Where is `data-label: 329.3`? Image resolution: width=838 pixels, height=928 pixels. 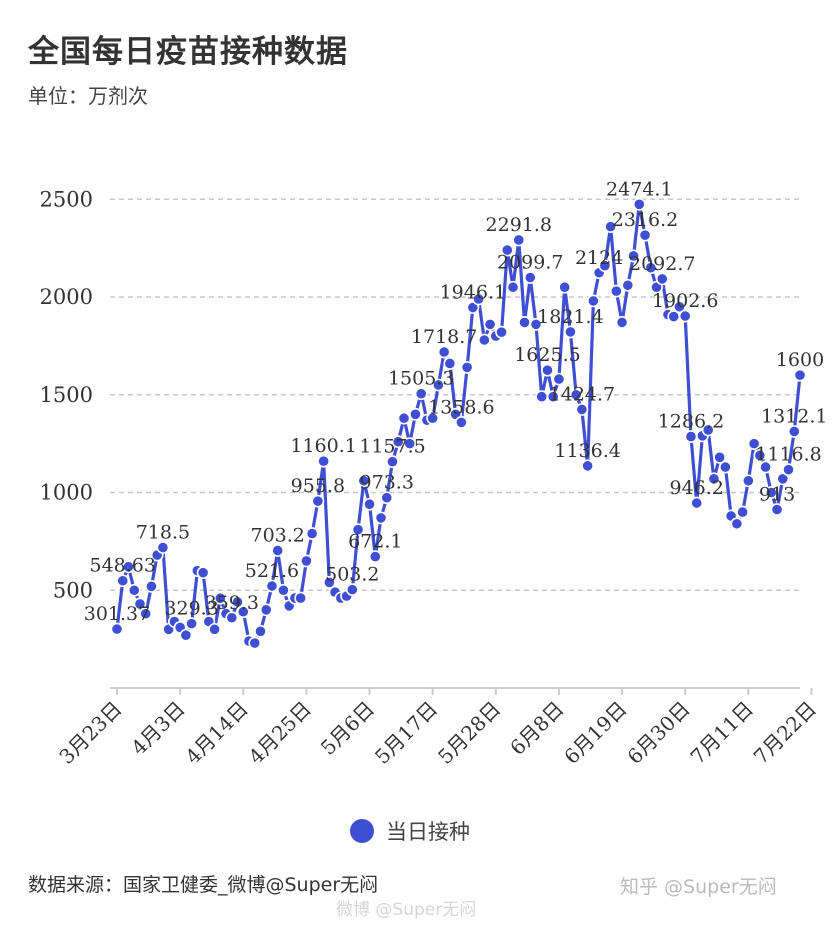
data-label: 329.3 is located at coordinates (191, 609).